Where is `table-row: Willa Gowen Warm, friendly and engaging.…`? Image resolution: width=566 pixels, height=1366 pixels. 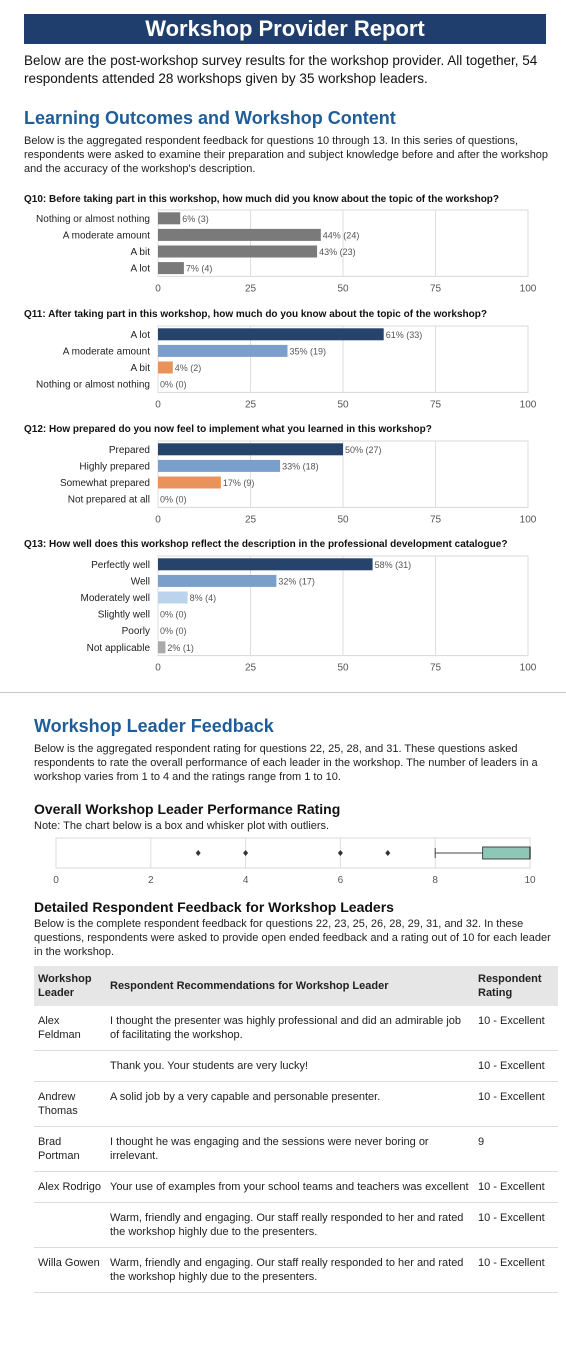 table-row: Willa Gowen Warm, friendly and engaging.… is located at coordinates (296, 1270).